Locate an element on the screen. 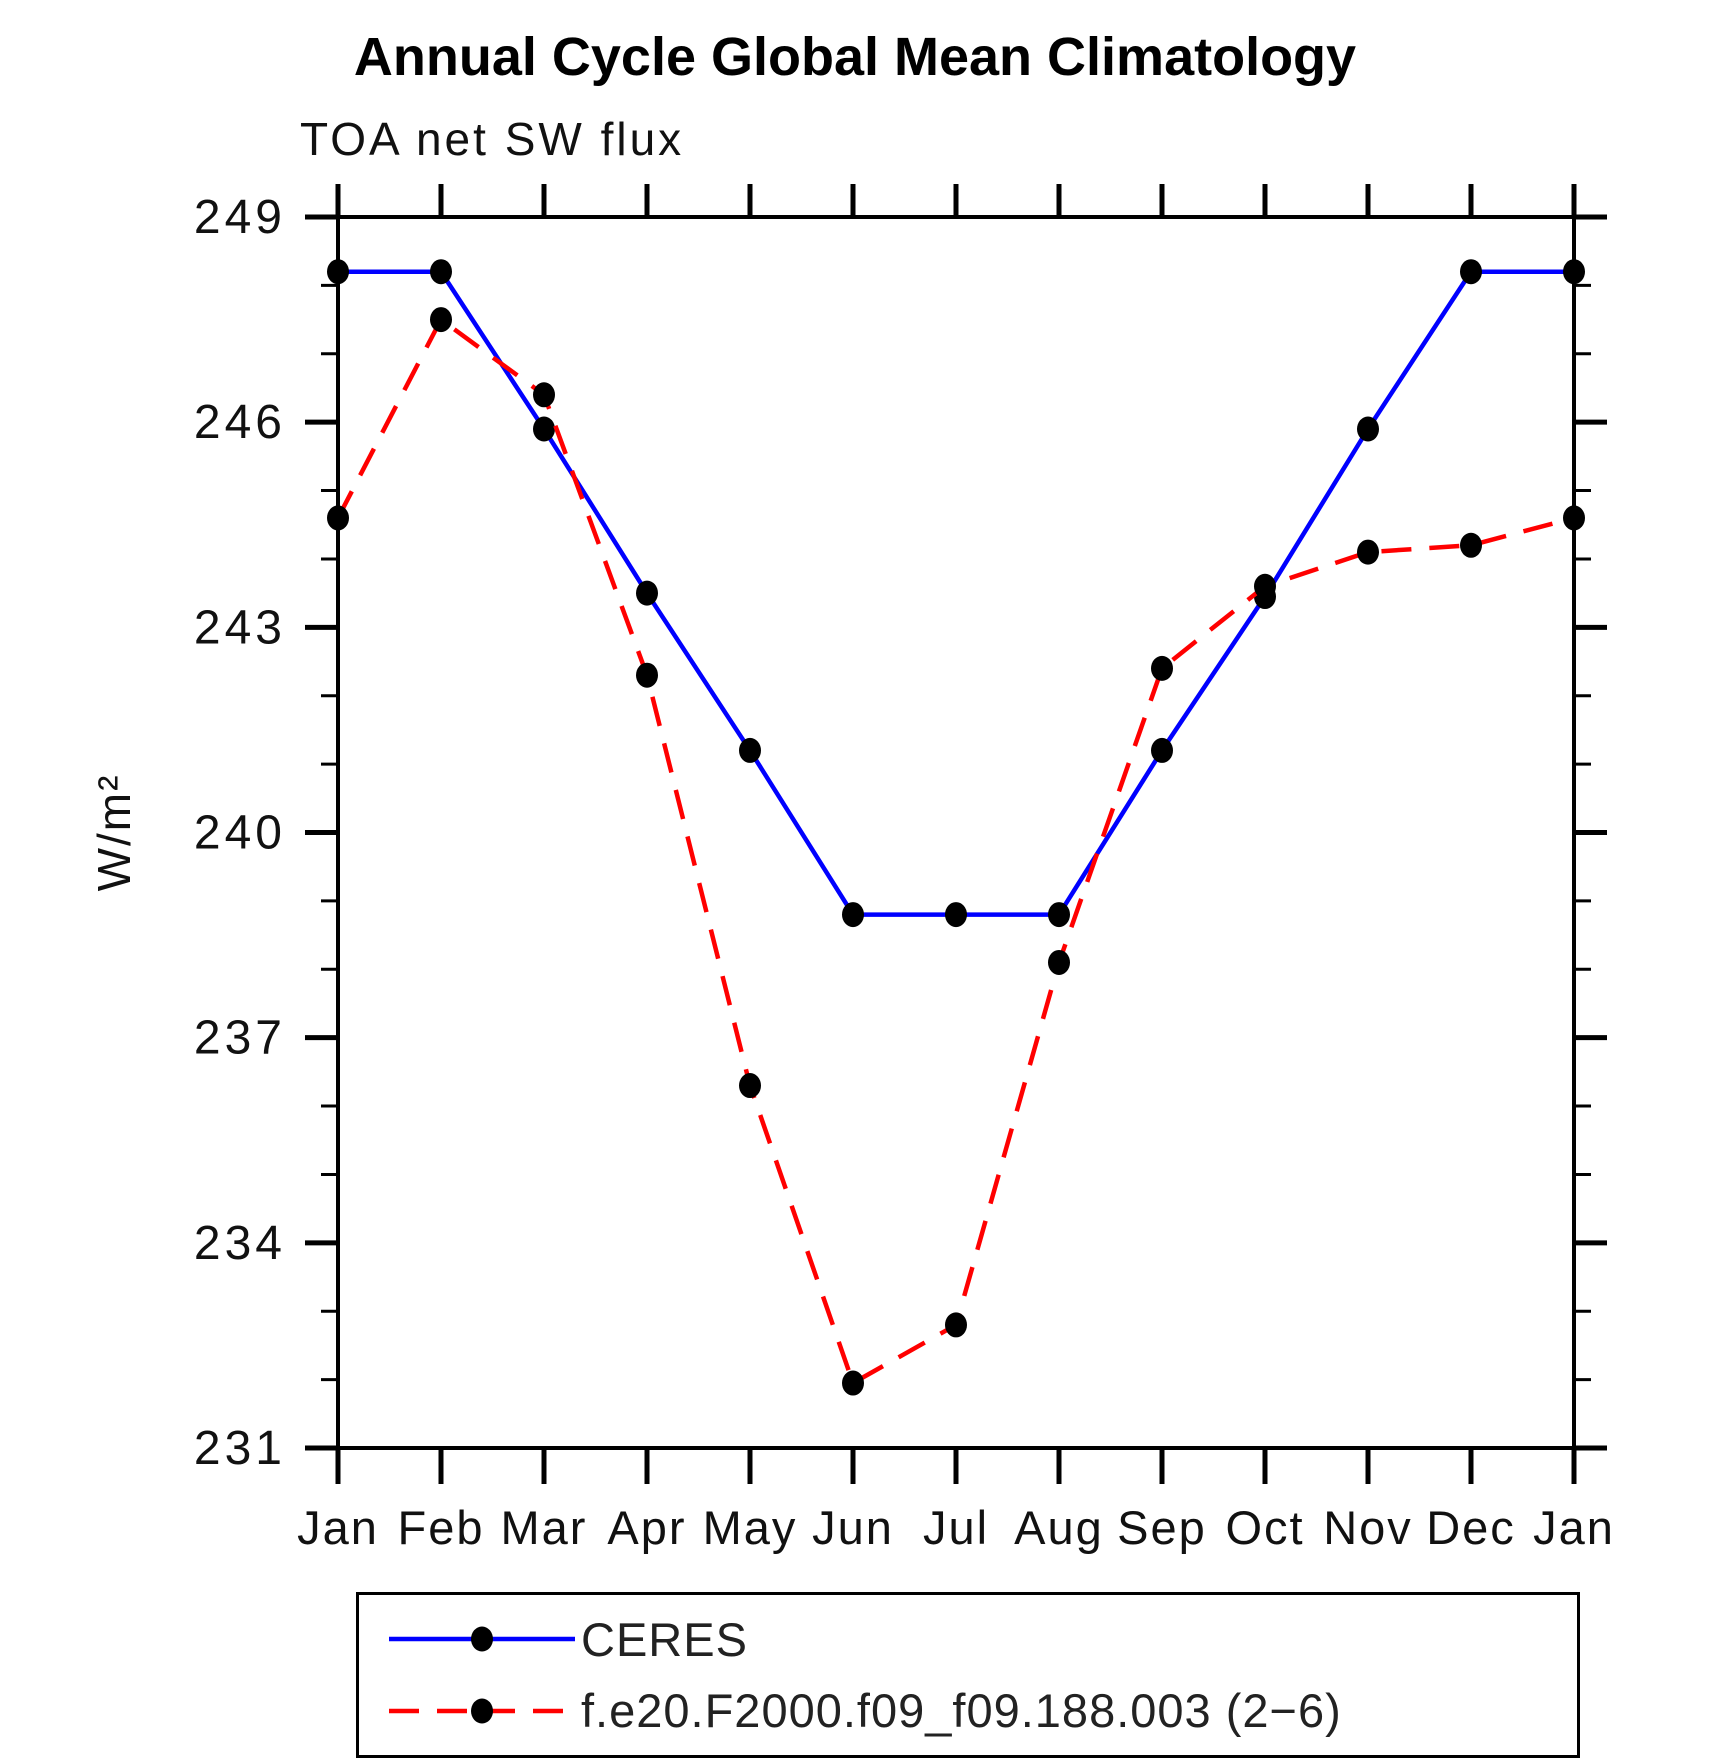 This screenshot has height=1762, width=1710. legend-box: CERES f.e20.F2000.f09_f09.188.003 (2−6) is located at coordinates (968, 1675).